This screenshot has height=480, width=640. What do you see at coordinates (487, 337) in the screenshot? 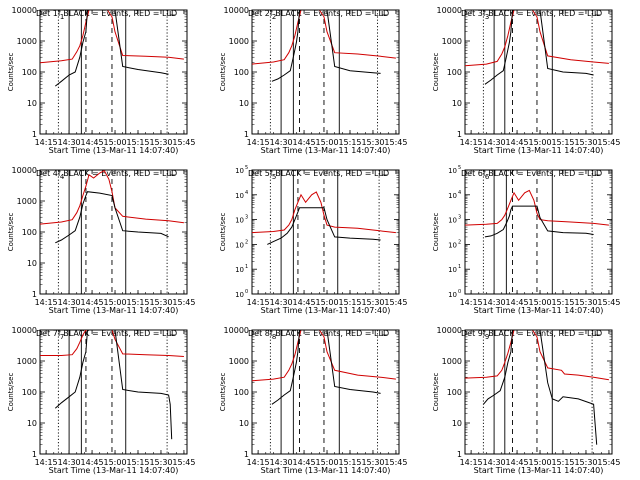
I see `panel-number-label: 9` at bounding box center [487, 337].